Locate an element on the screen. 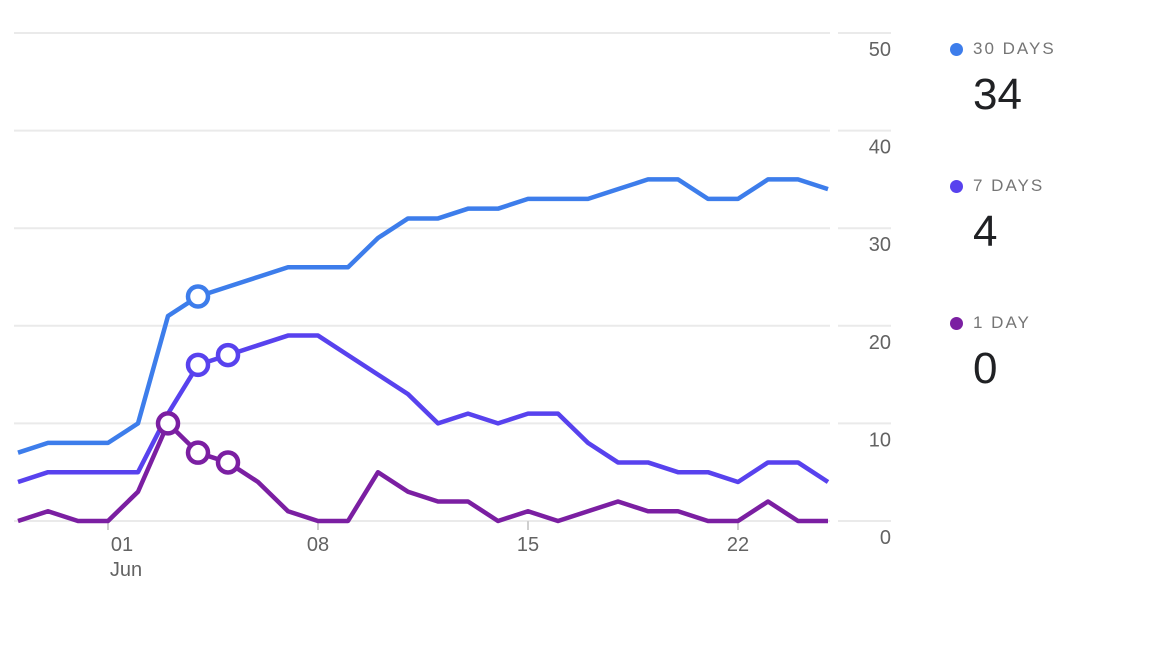 This screenshot has width=1160, height=660. y-axis-label: 20 is located at coordinates (880, 343).